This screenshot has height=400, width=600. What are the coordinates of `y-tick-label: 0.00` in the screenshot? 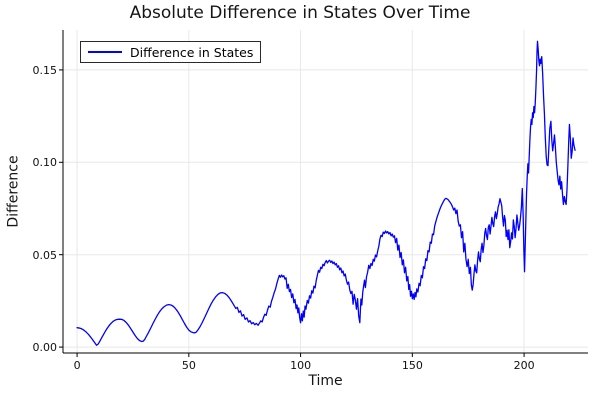 It's located at (45, 348).